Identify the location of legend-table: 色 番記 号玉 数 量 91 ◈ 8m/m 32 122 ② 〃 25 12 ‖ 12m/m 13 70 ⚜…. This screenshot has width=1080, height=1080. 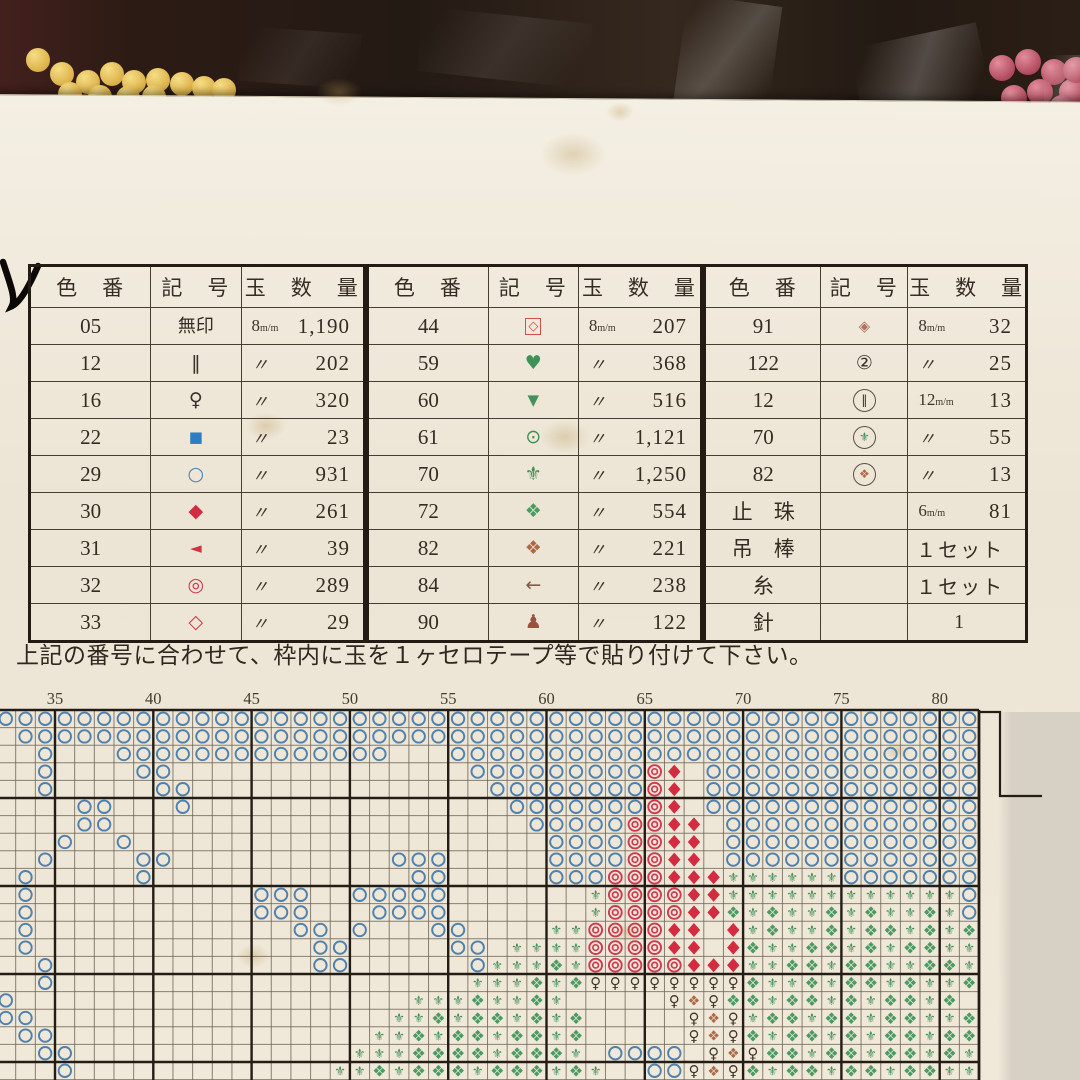
(865, 453).